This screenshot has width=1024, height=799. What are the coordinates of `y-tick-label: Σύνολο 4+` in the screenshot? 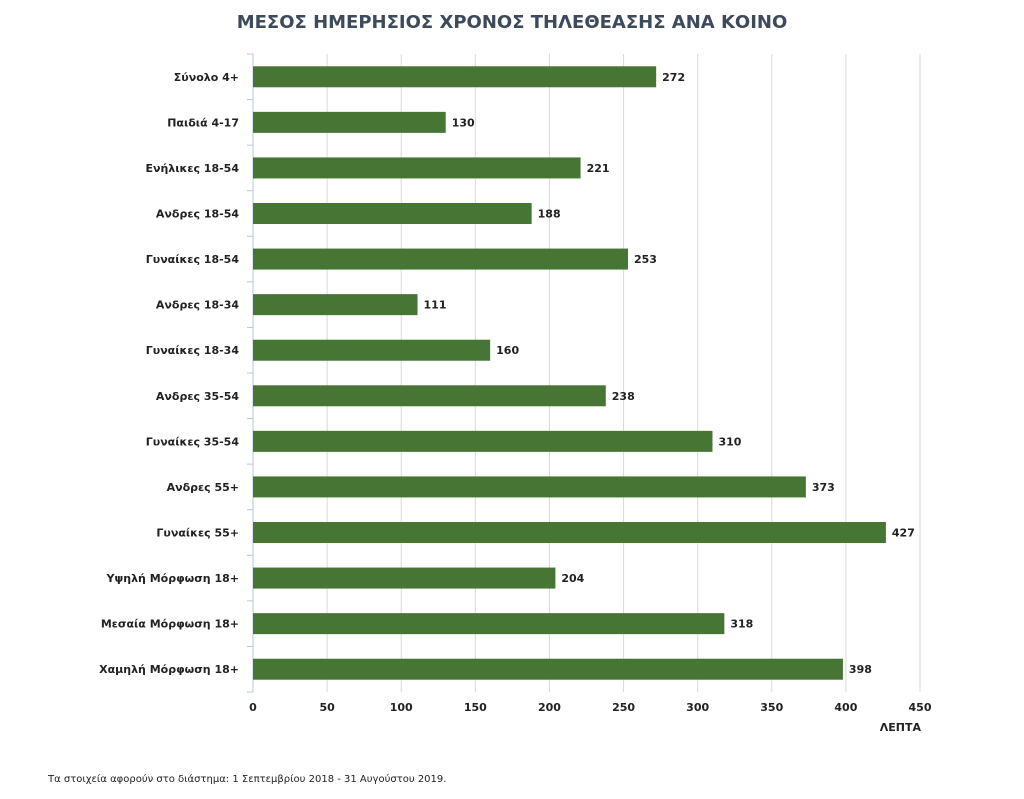 It's located at (206, 77).